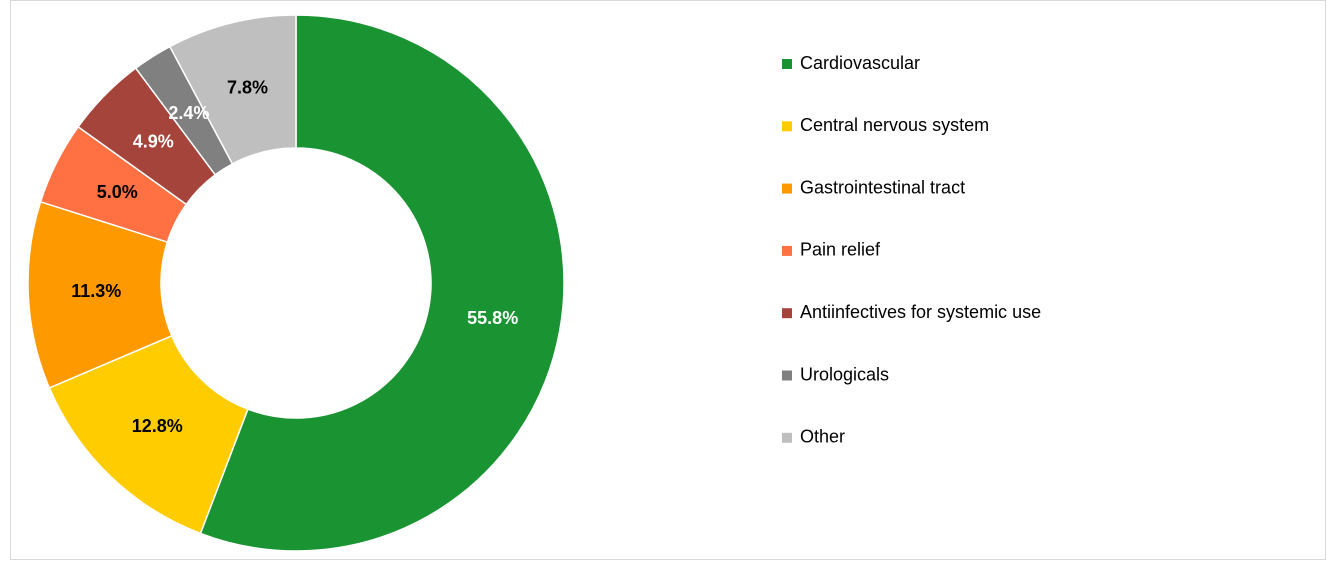 The width and height of the screenshot is (1327, 561). Describe the element at coordinates (492, 318) in the screenshot. I see `data-label: 55.8%` at that location.